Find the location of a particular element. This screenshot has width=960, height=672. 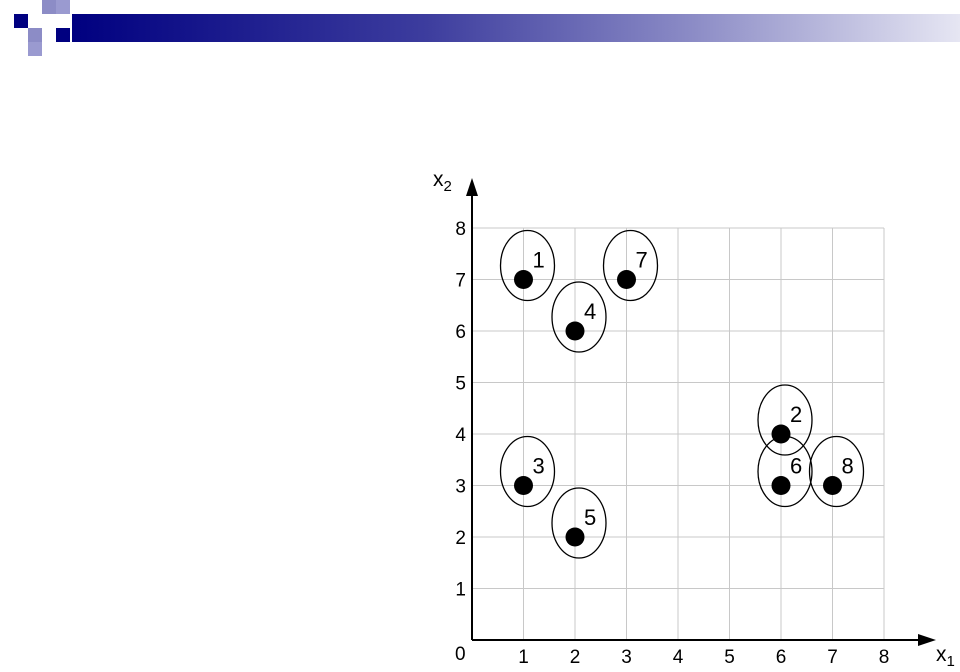

y-tick-label: 2 is located at coordinates (460, 538).